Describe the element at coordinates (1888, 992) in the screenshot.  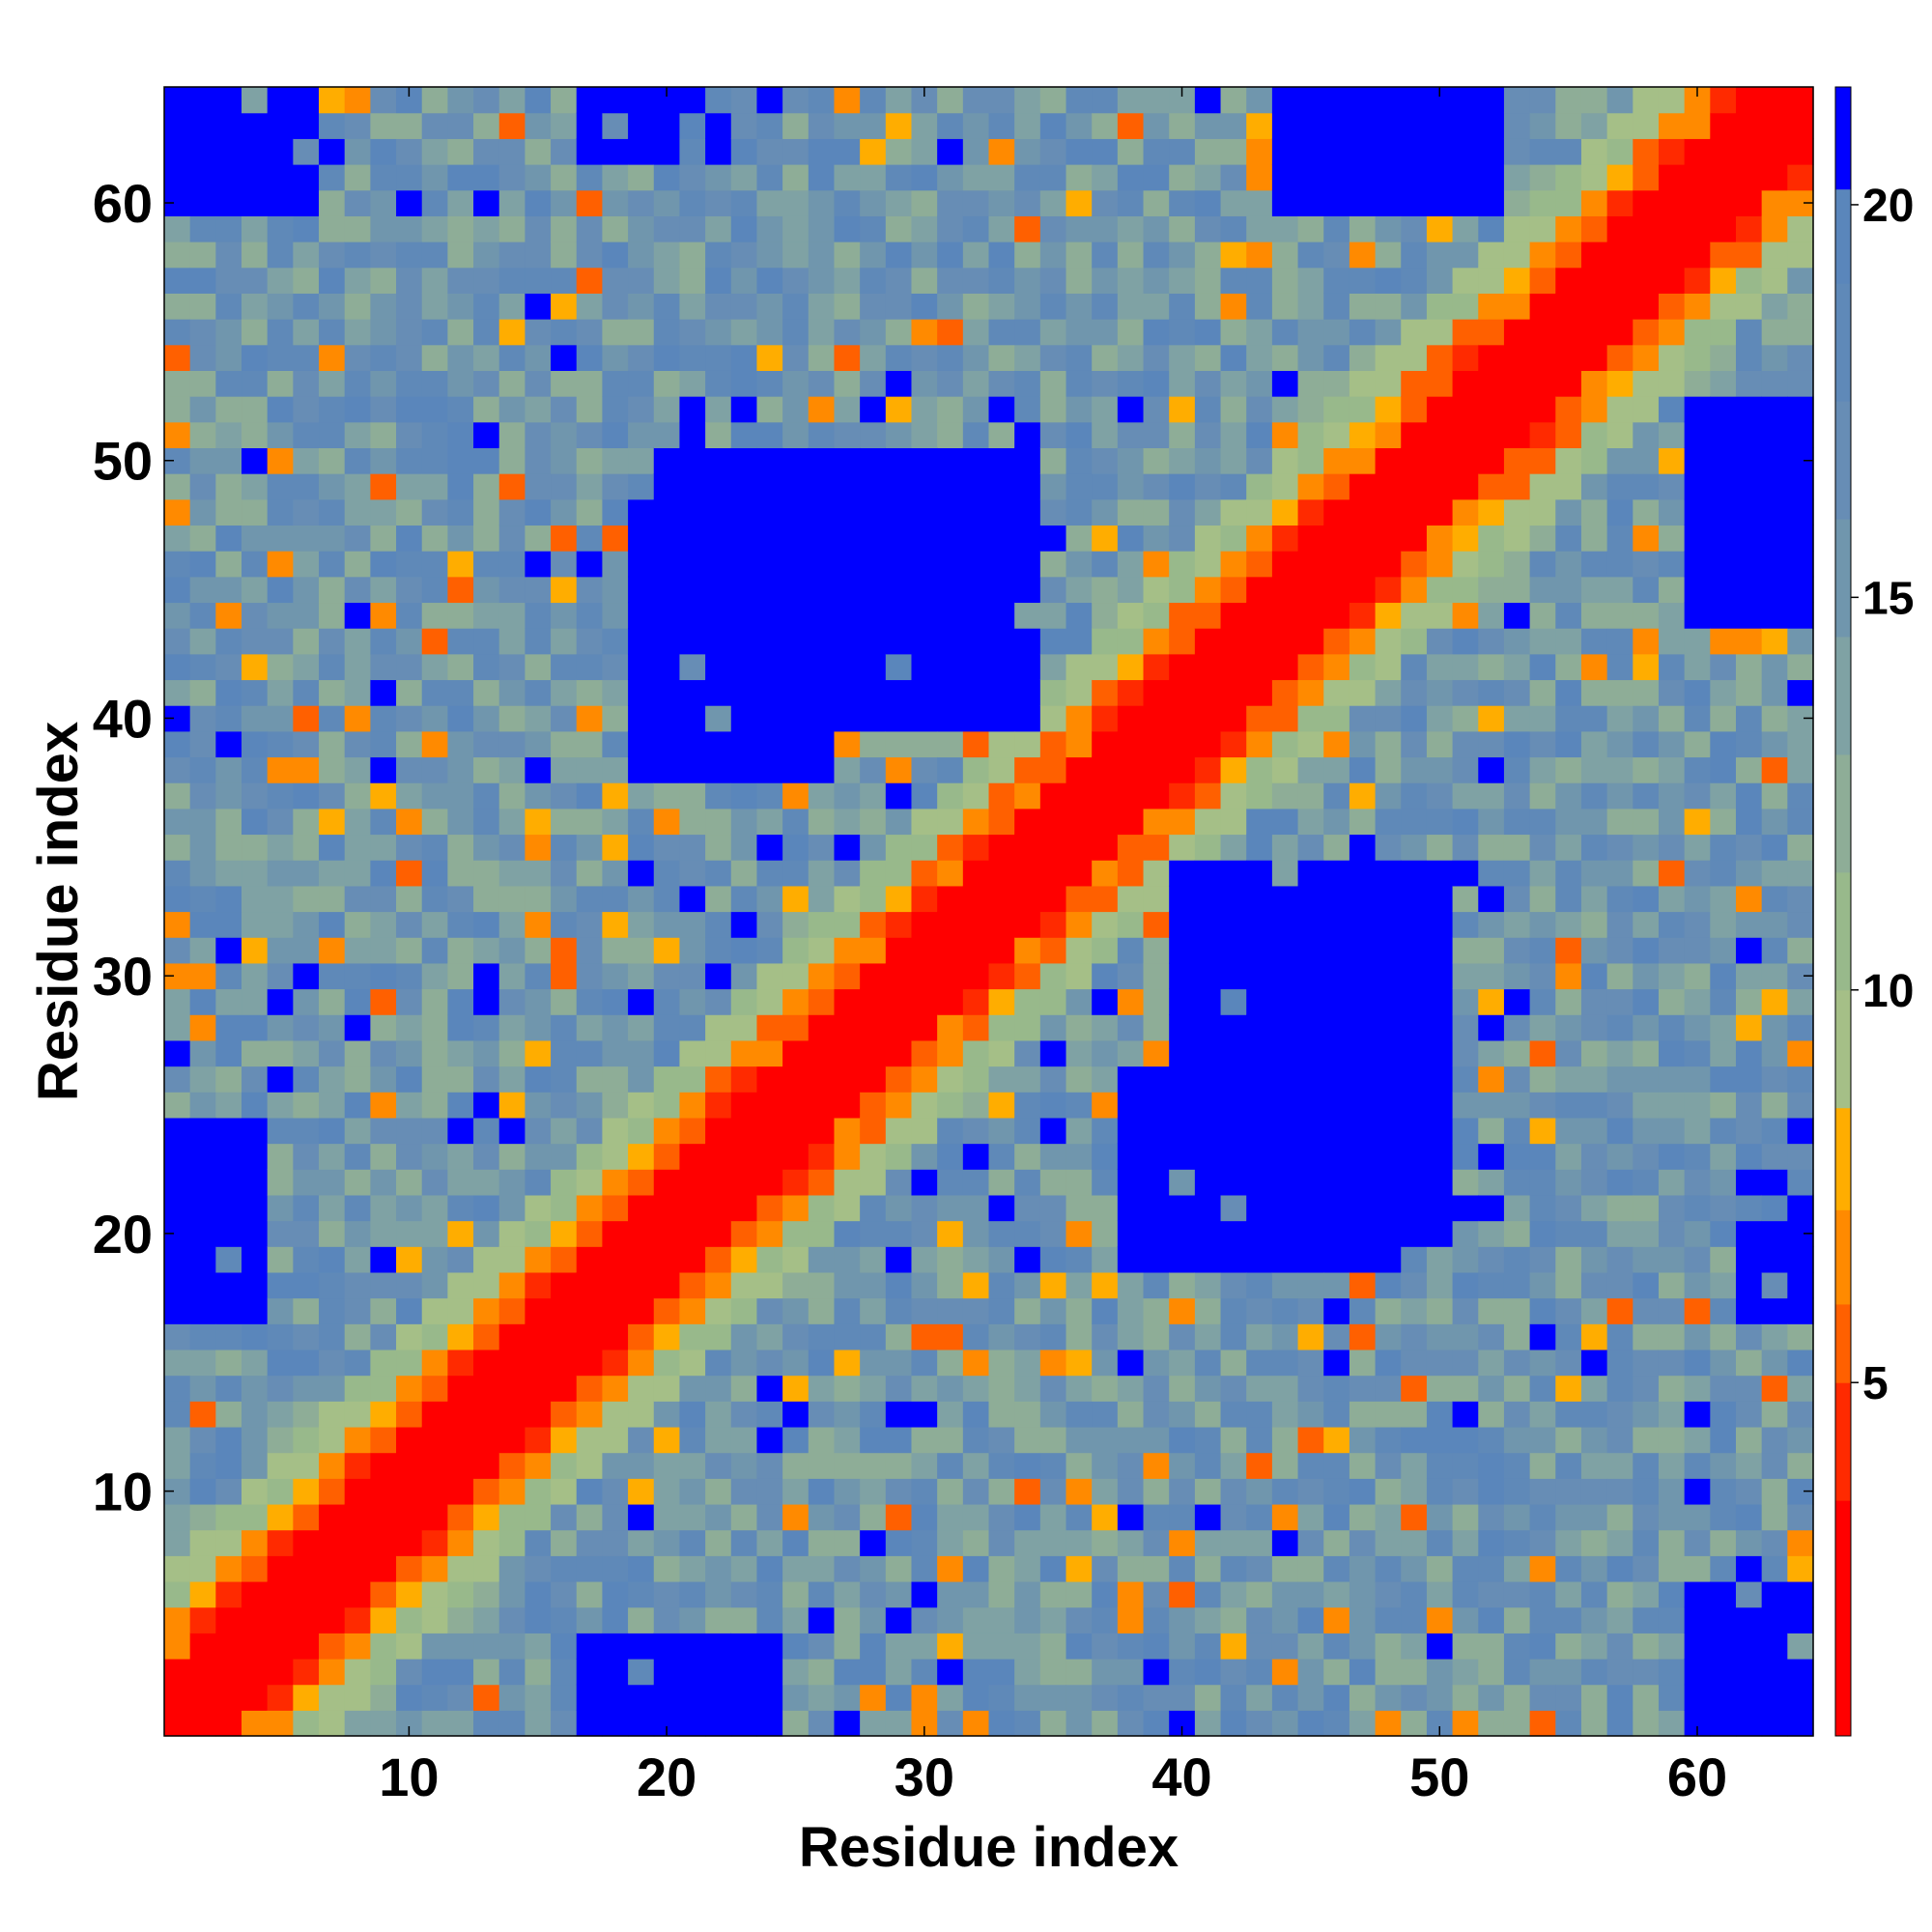
I see `colorbar-tick-label: 10` at that location.